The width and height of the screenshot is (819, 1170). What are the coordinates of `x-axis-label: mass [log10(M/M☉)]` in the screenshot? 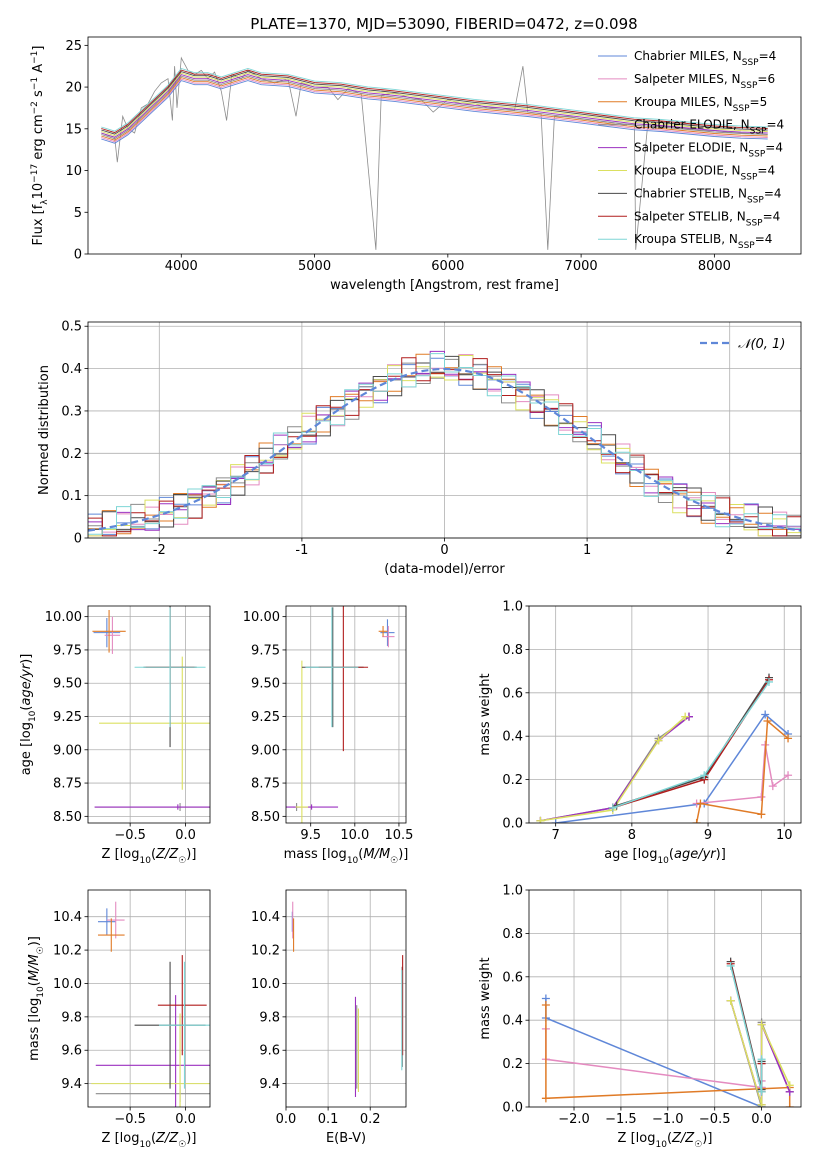 It's located at (346, 856).